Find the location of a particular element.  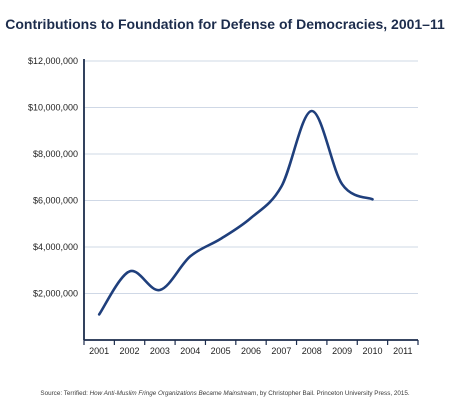

x-tick-label-5: 2006 is located at coordinates (251, 351).